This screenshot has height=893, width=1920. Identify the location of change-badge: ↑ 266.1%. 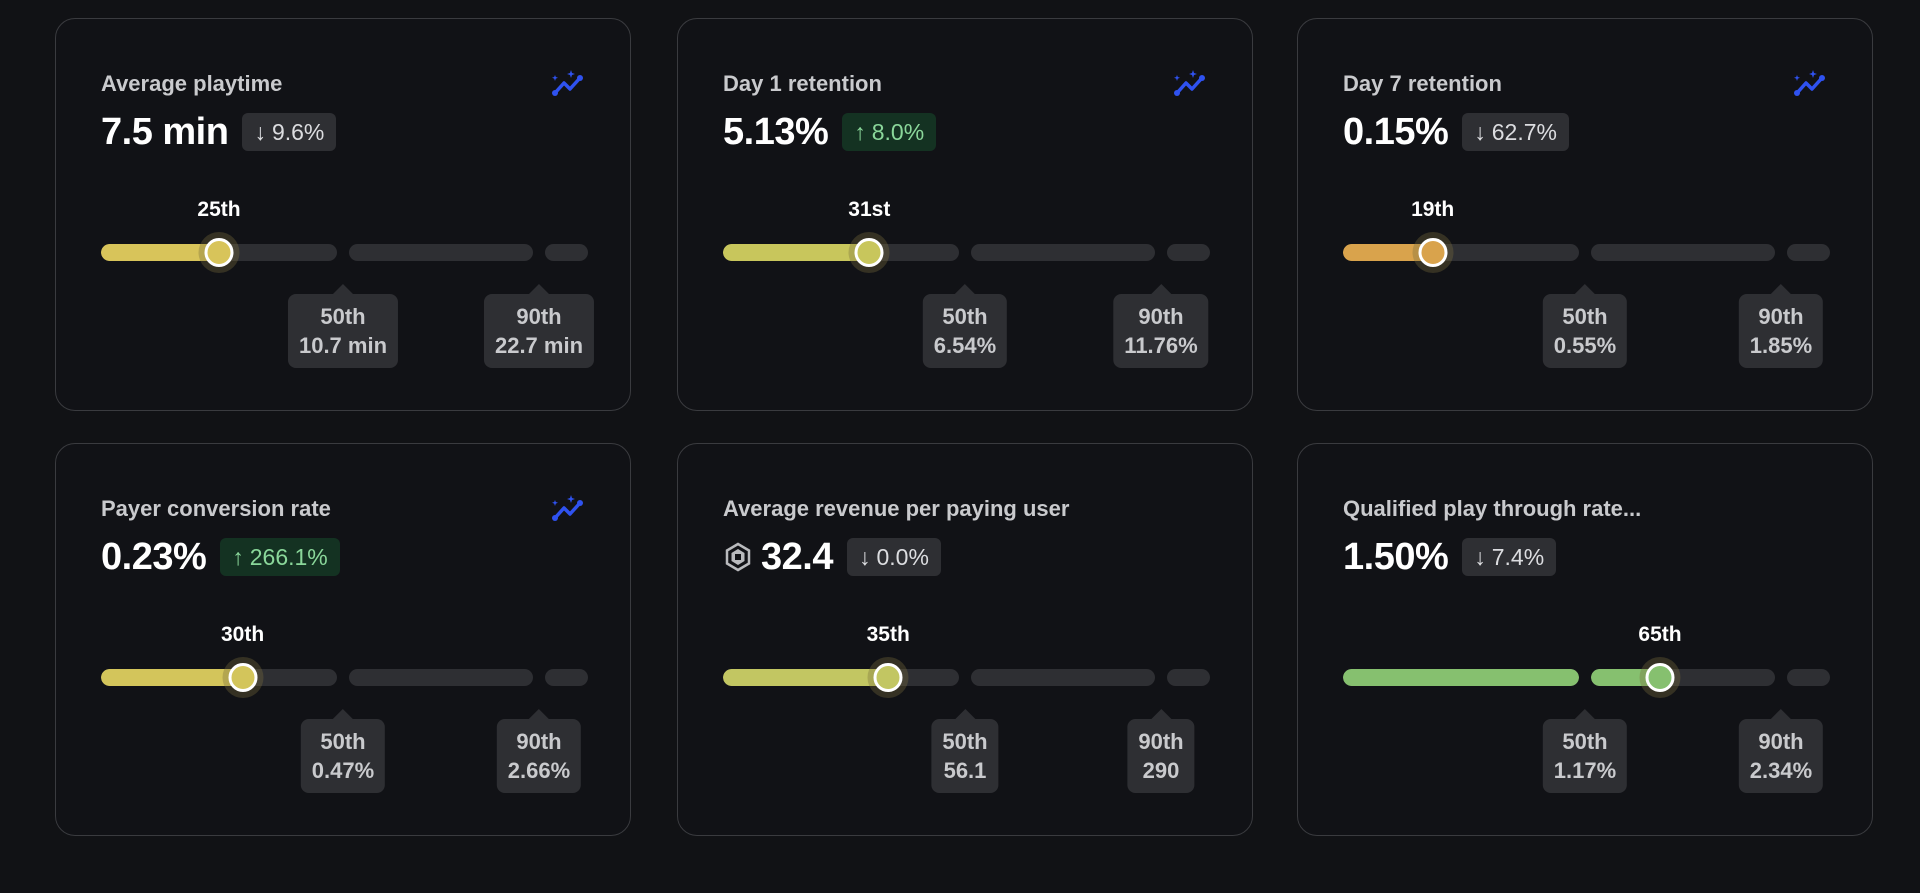
(280, 557).